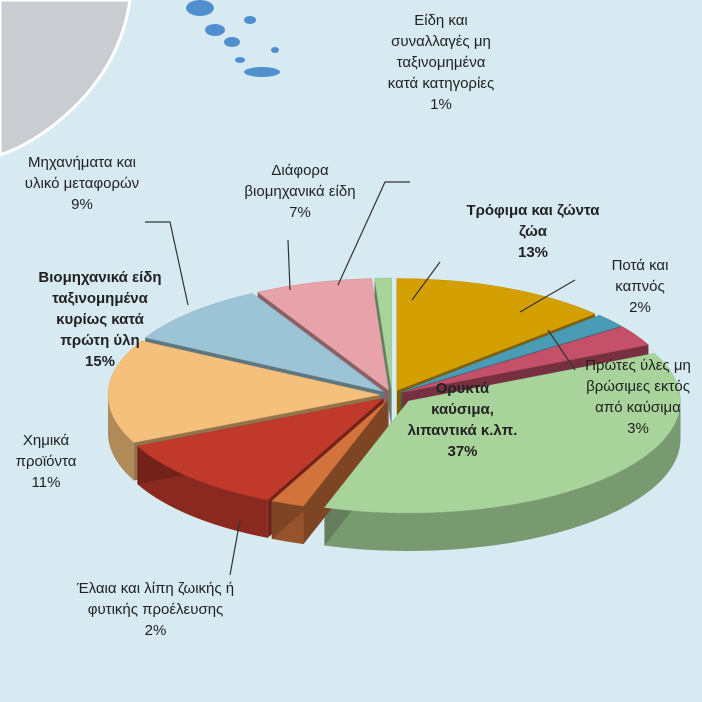  I want to click on data-label: Χημικά προϊόντα 11%, so click(46, 461).